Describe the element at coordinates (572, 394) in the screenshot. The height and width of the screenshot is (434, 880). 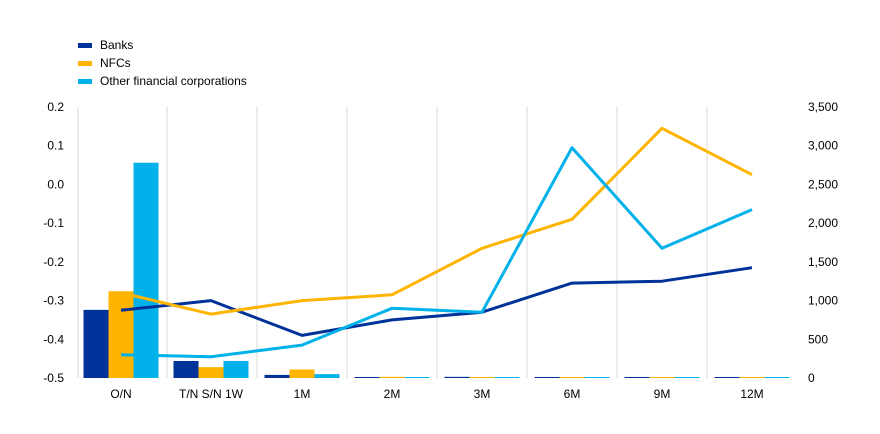
I see `x-tick-label: 6M` at that location.